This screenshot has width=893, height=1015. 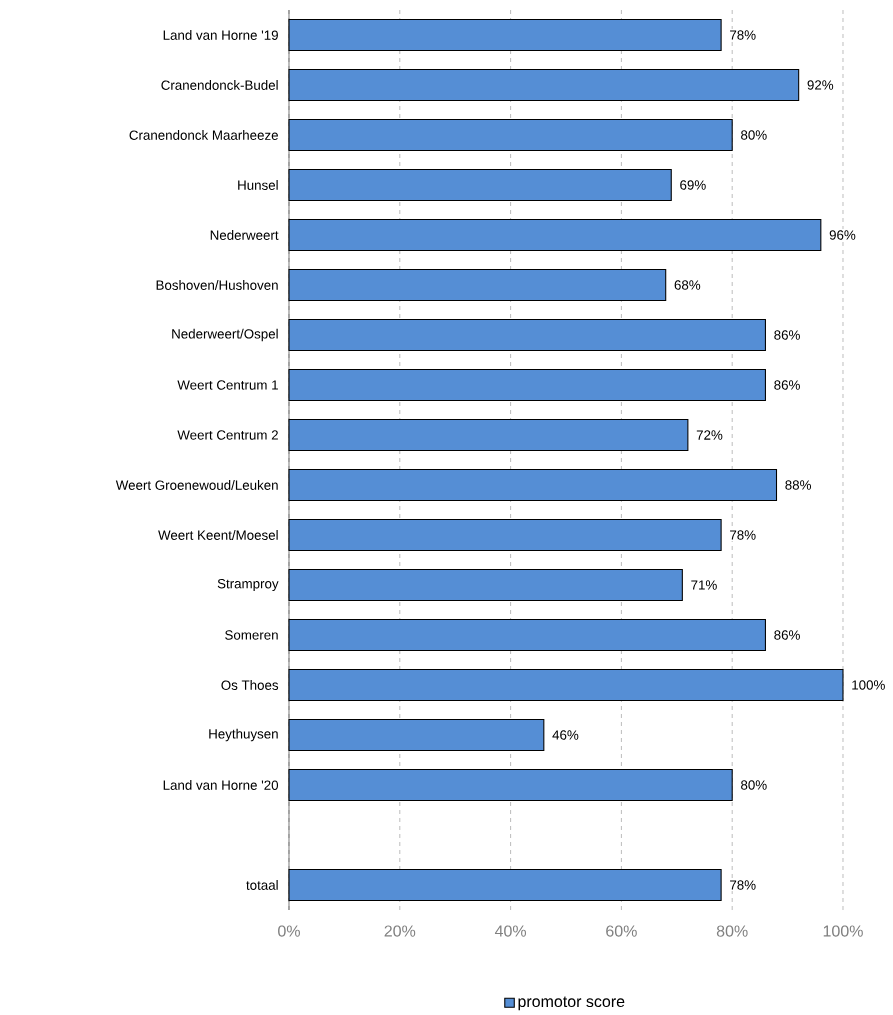 I want to click on data-label: 96%, so click(x=842, y=235).